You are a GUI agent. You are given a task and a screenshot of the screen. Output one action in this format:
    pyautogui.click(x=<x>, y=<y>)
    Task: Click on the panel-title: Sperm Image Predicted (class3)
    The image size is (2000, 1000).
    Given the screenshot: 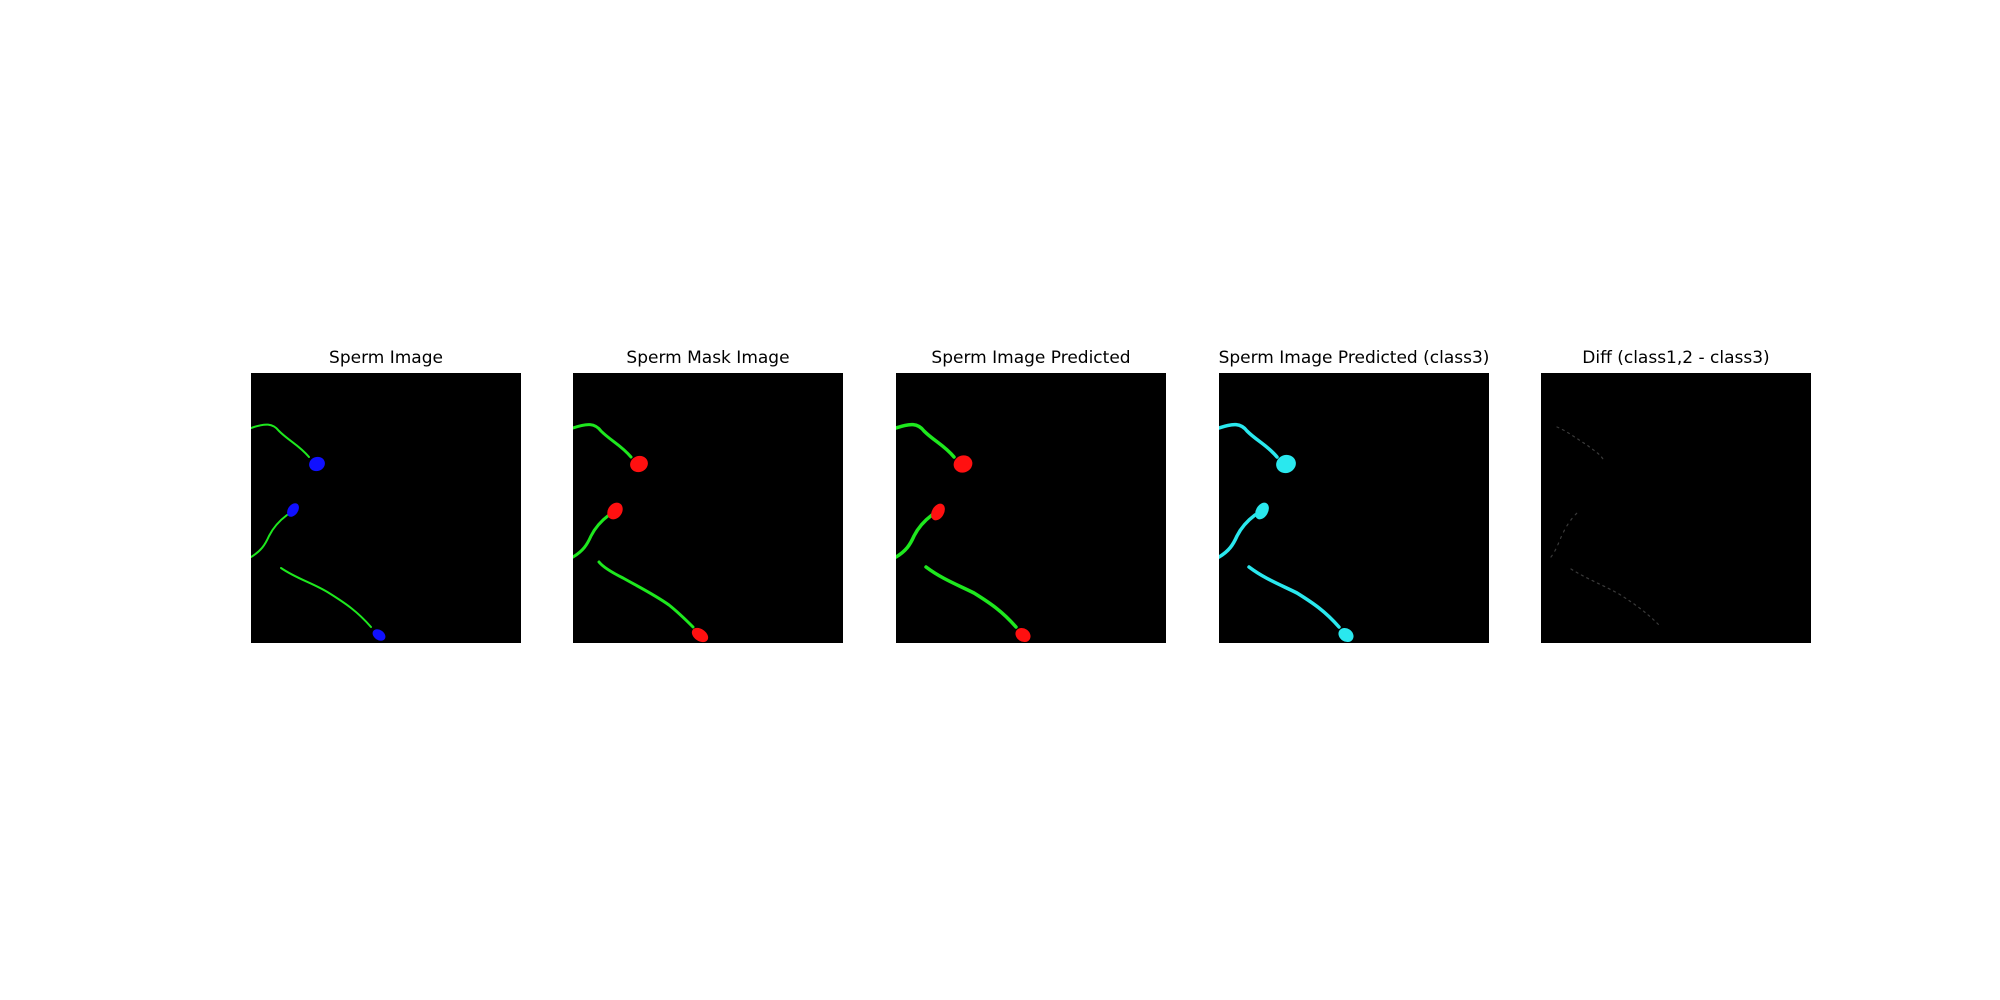 What is the action you would take?
    pyautogui.click(x=1354, y=358)
    